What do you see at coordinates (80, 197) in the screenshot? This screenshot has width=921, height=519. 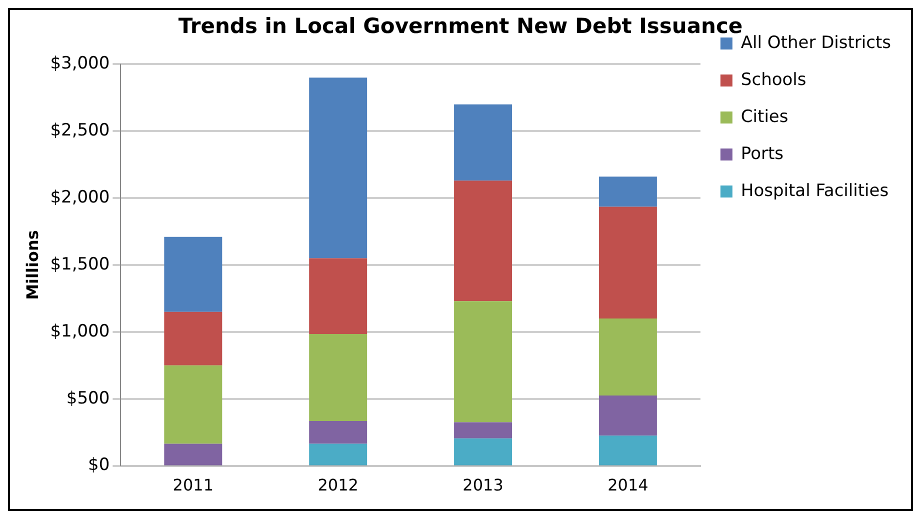 I see `y-tick-label: $2,000` at bounding box center [80, 197].